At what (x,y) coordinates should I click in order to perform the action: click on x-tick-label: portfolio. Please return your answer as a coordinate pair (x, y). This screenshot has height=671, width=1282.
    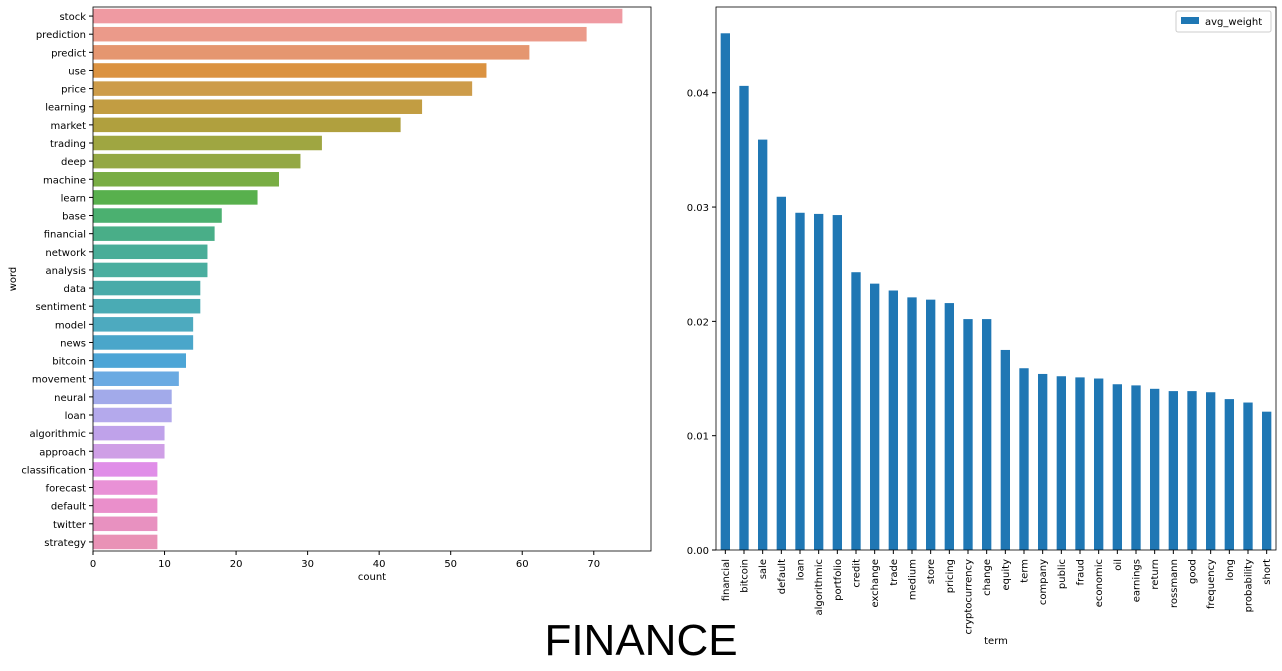
    Looking at the image, I should click on (838, 580).